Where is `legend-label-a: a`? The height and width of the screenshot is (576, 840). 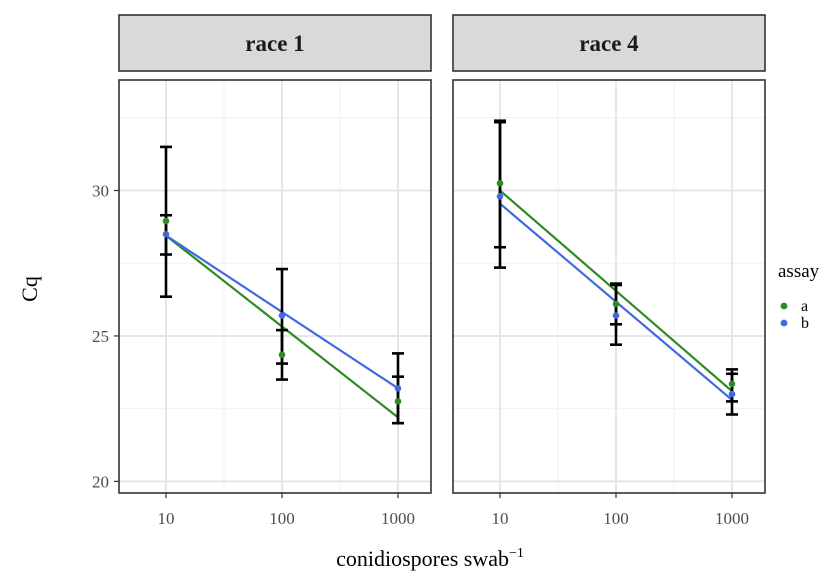
legend-label-a: a is located at coordinates (804, 306).